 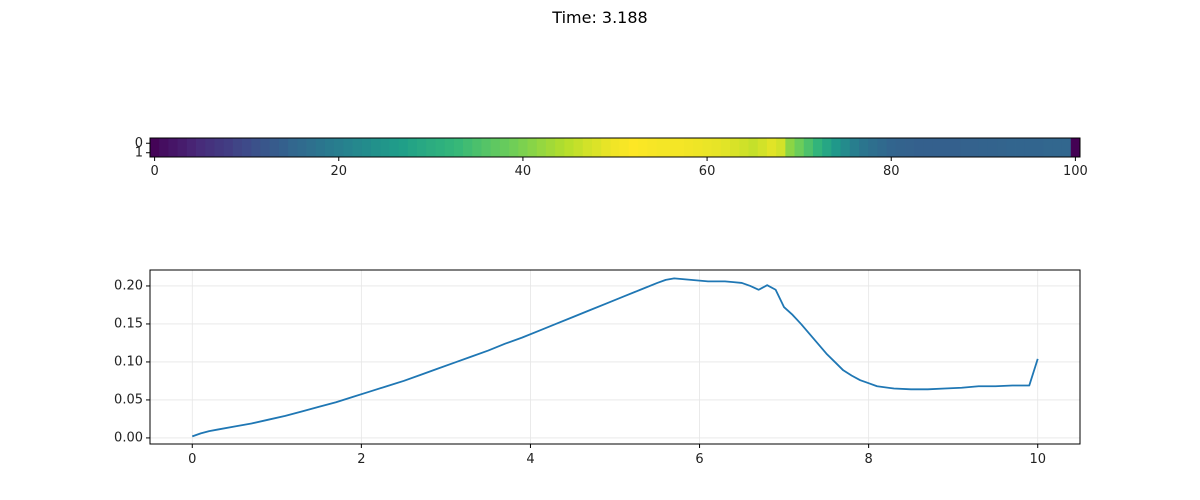 What do you see at coordinates (1037, 459) in the screenshot?
I see `x-tick-label: 10` at bounding box center [1037, 459].